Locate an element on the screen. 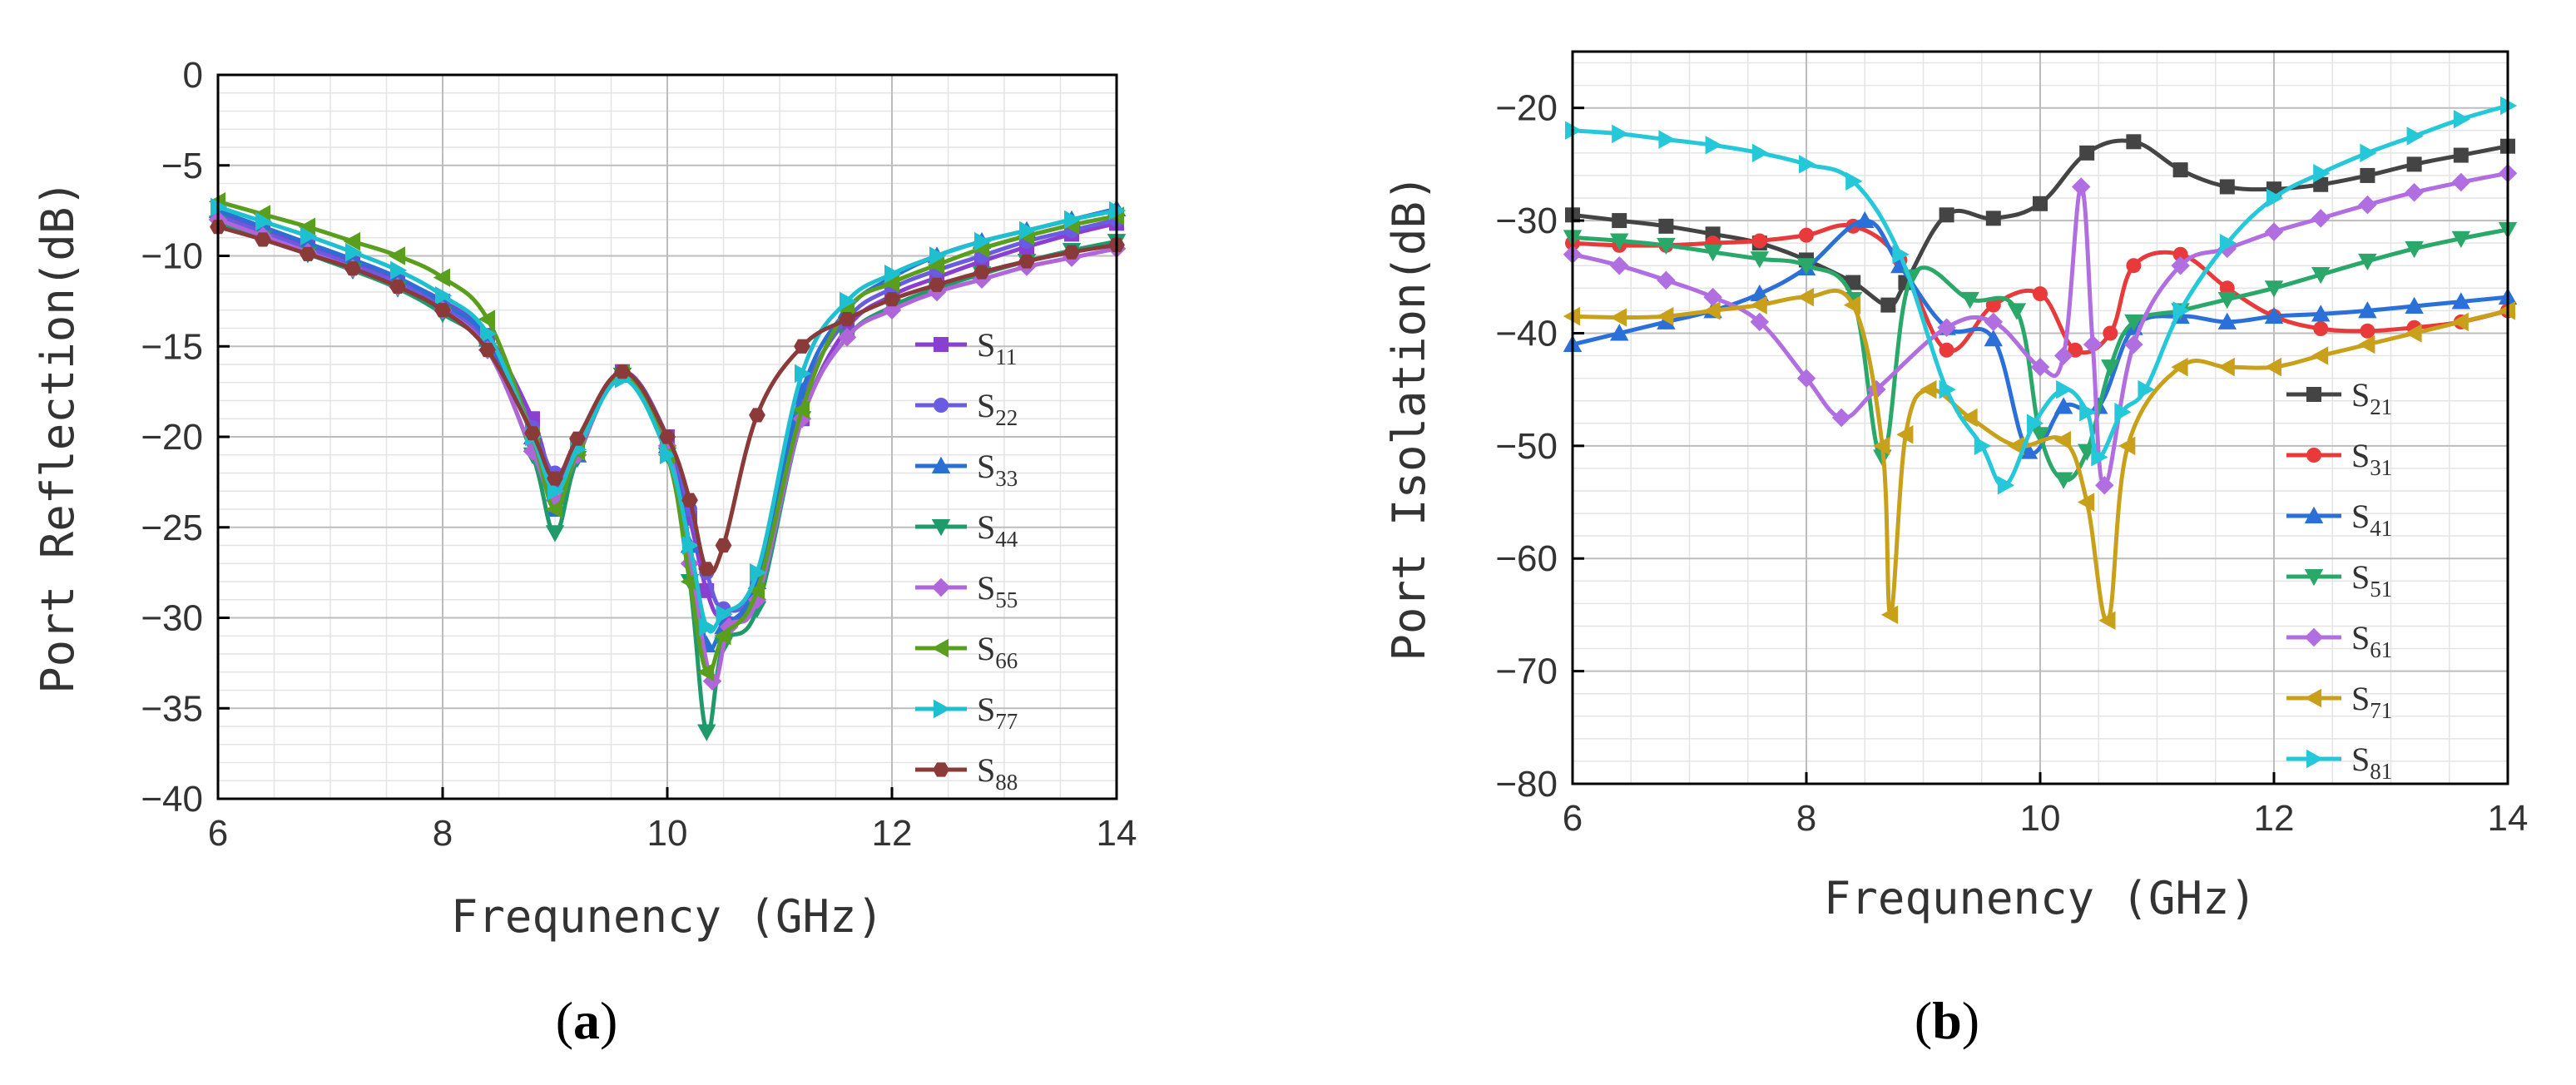 The image size is (2576, 1085). x-tick-label: 10 is located at coordinates (2040, 818).